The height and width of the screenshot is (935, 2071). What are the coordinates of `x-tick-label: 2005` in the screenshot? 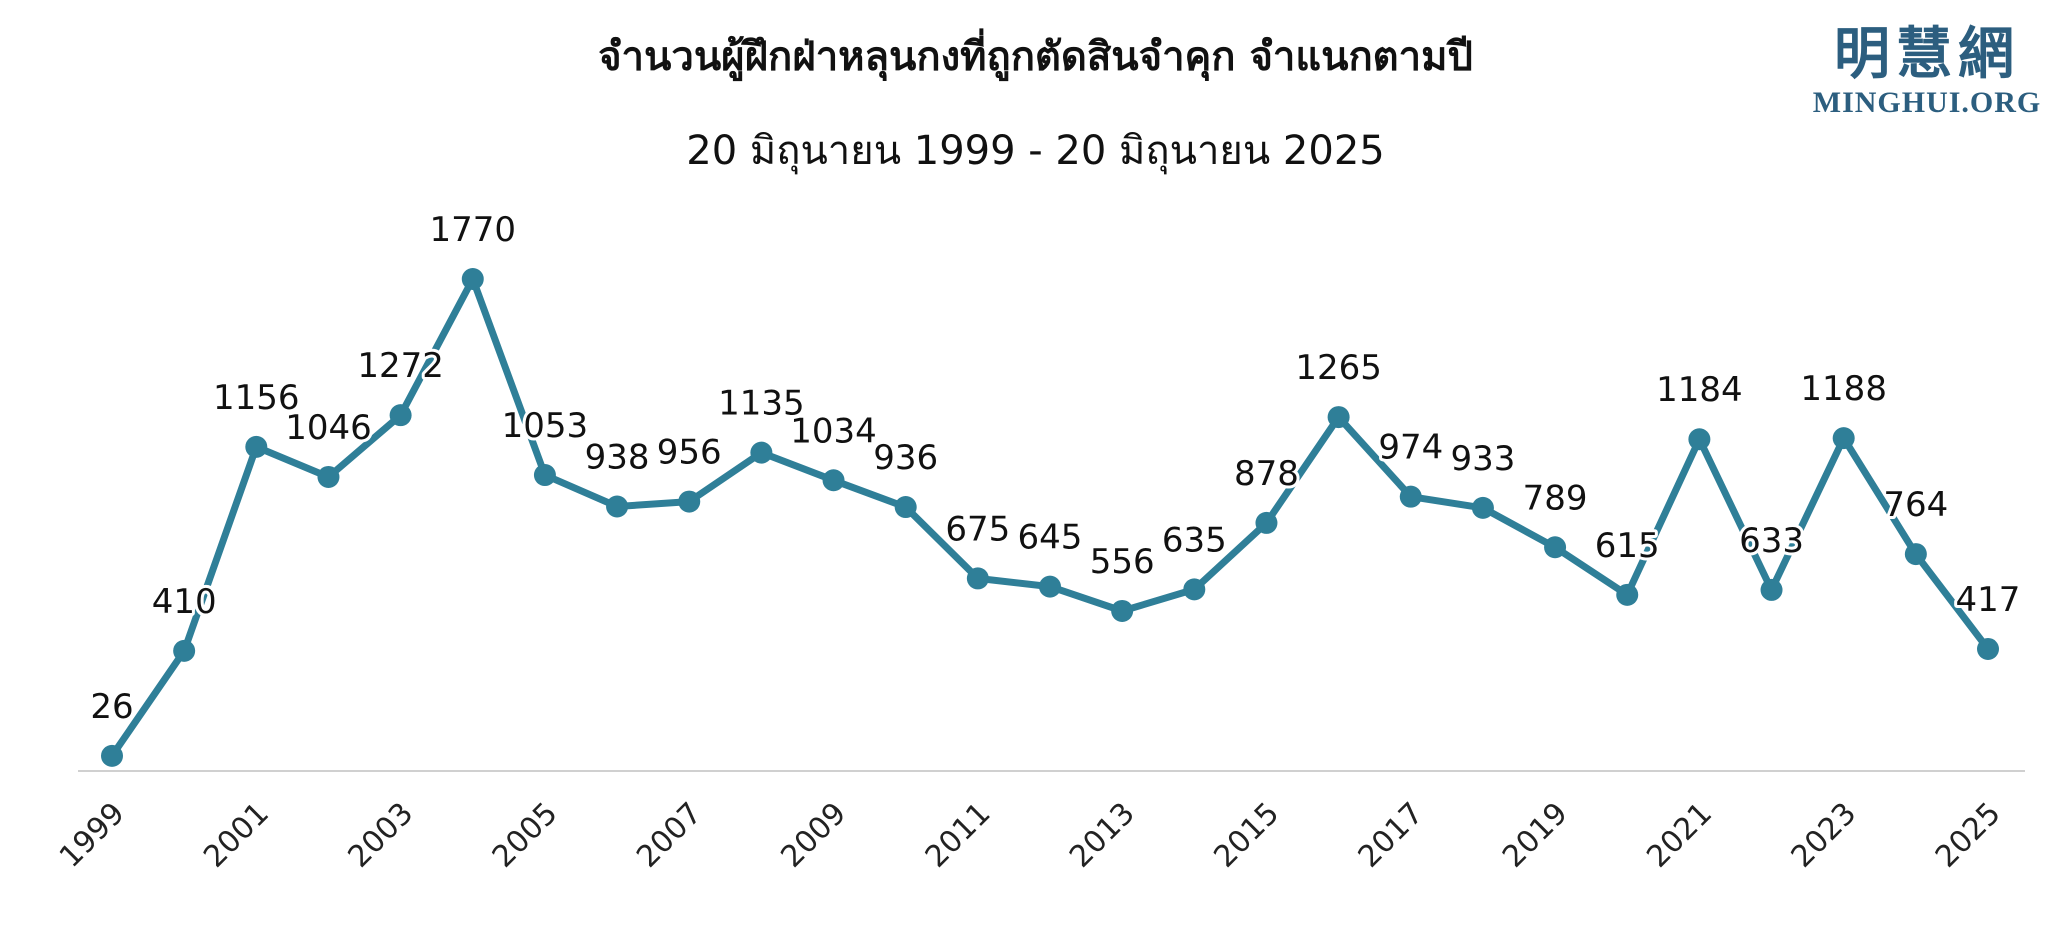 It's located at (525, 835).